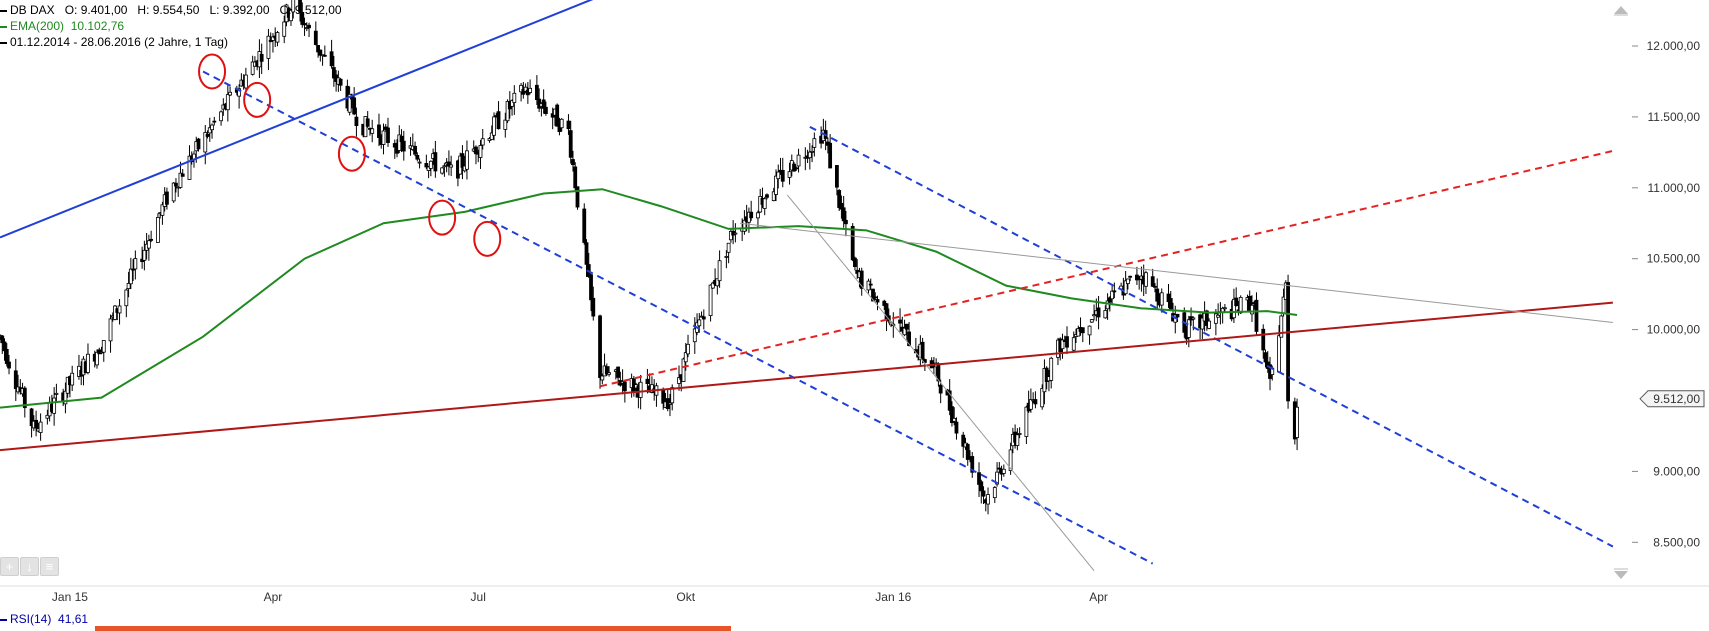  What do you see at coordinates (29, 566) in the screenshot?
I see `download-icon: ↓` at bounding box center [29, 566].